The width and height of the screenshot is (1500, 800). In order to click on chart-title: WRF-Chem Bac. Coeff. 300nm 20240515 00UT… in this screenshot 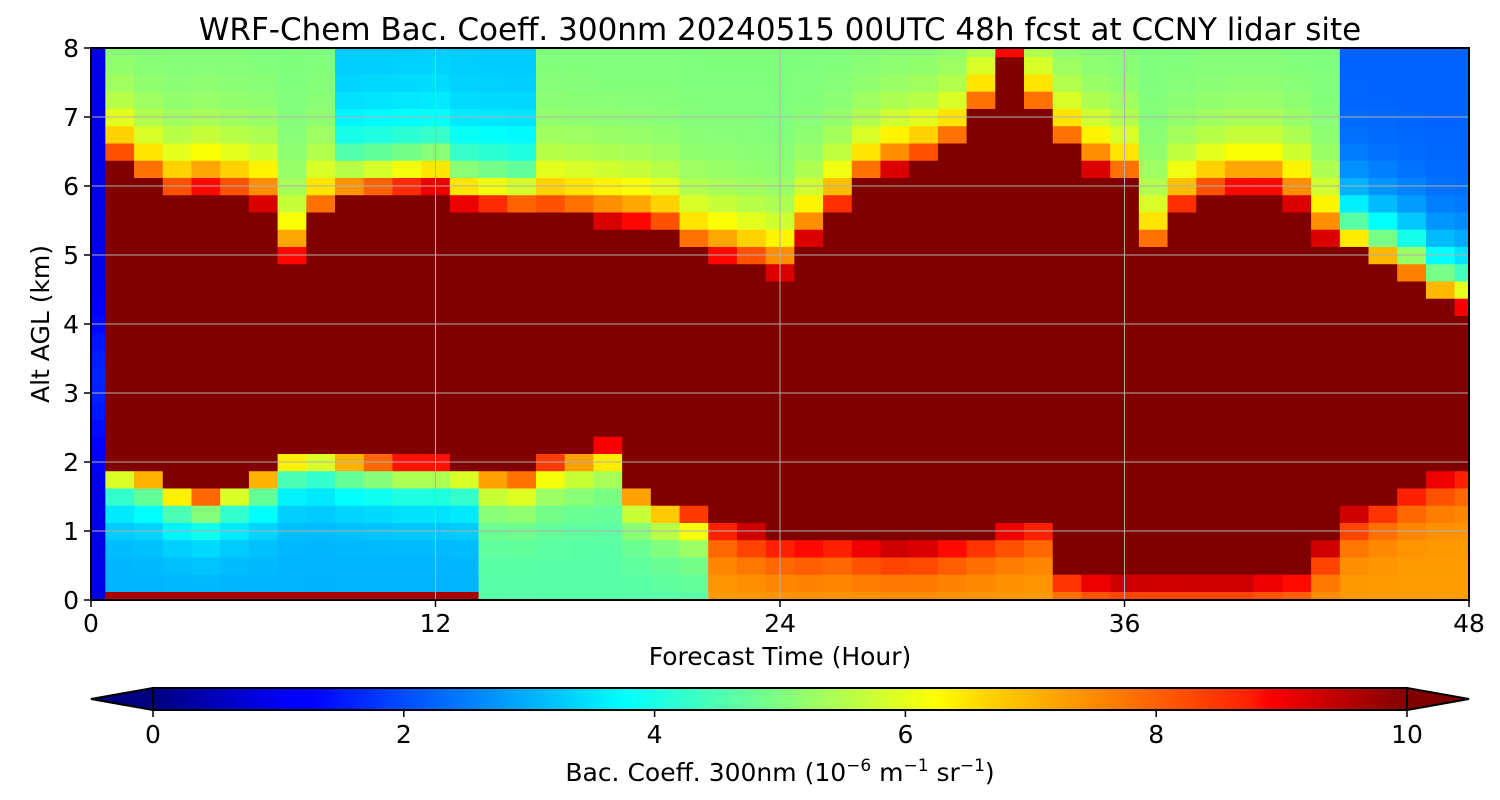, I will do `click(780, 30)`.